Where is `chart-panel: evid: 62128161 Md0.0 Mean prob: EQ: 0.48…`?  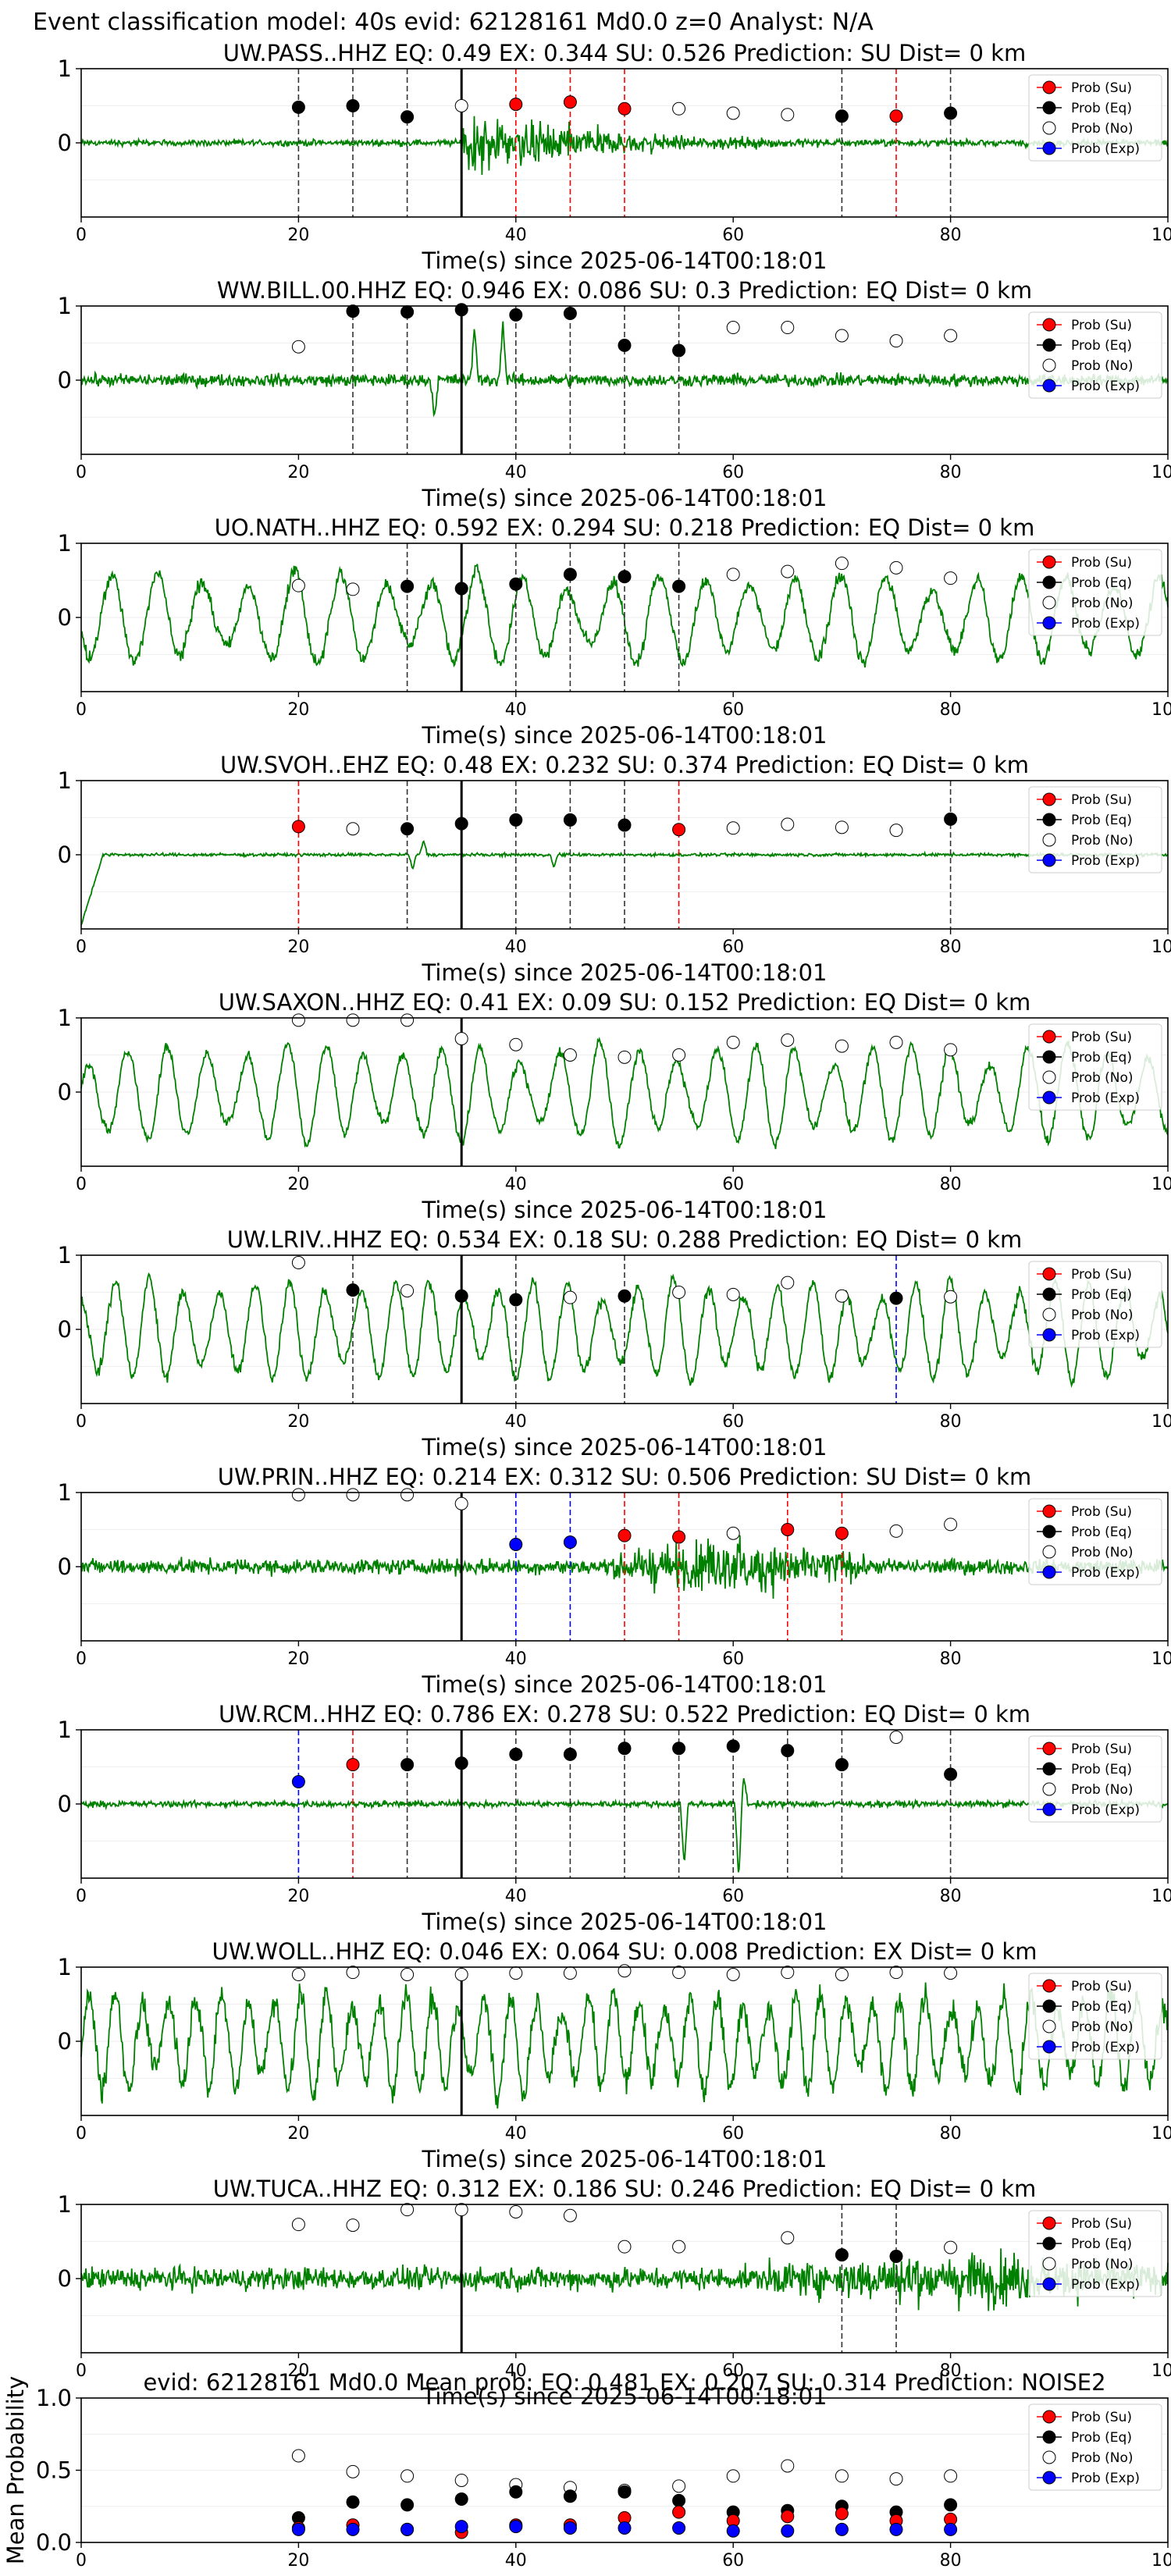
chart-panel: evid: 62128161 Md0.0 Mean prob: EQ: 0.48… is located at coordinates (586, 2470).